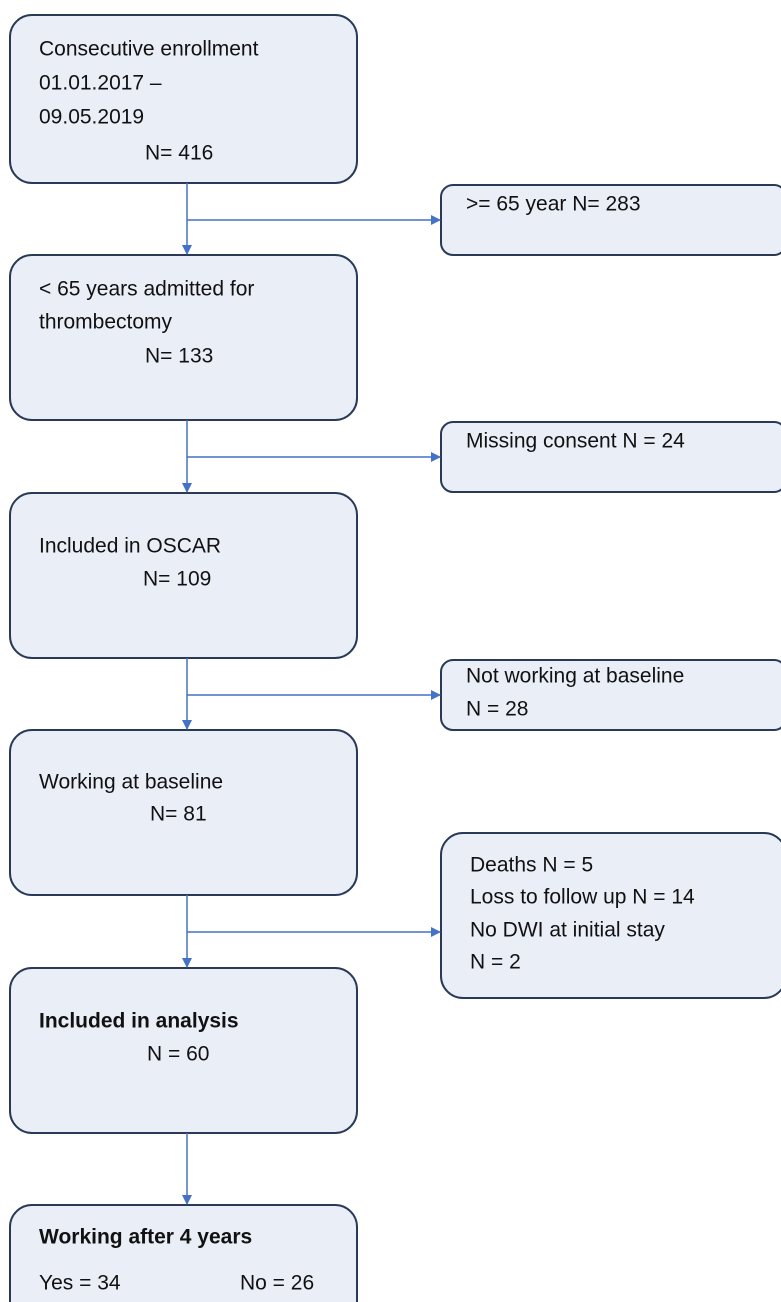 The image size is (781, 1302). What do you see at coordinates (575, 676) in the screenshot?
I see `exclusion-text: Not working at baseline` at bounding box center [575, 676].